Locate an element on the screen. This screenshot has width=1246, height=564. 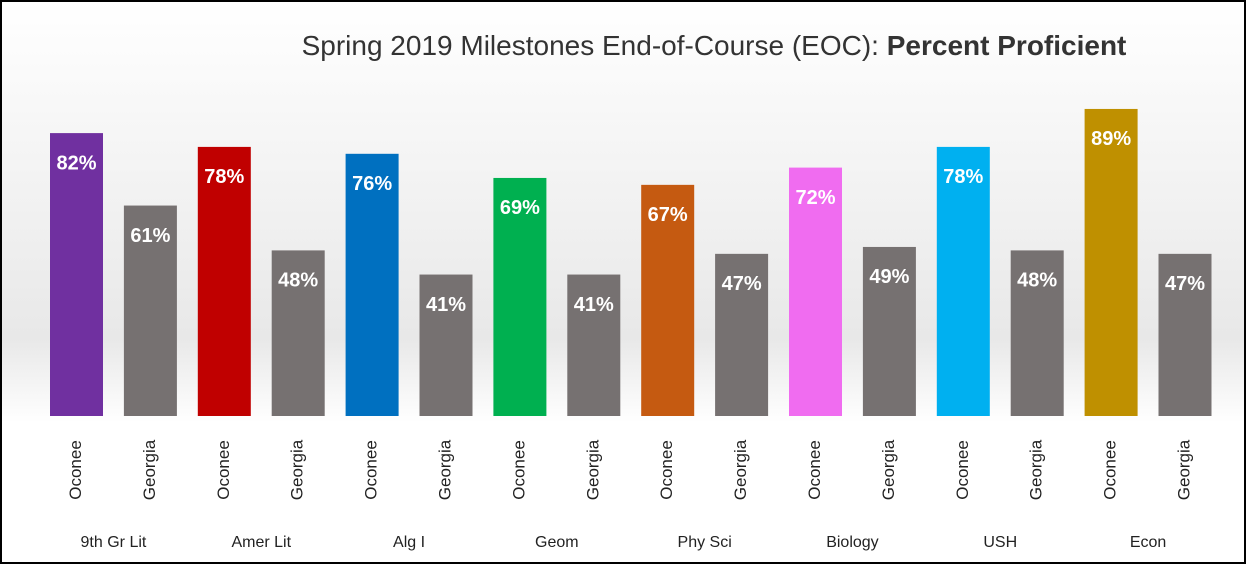
value-label: 67% is located at coordinates (668, 215).